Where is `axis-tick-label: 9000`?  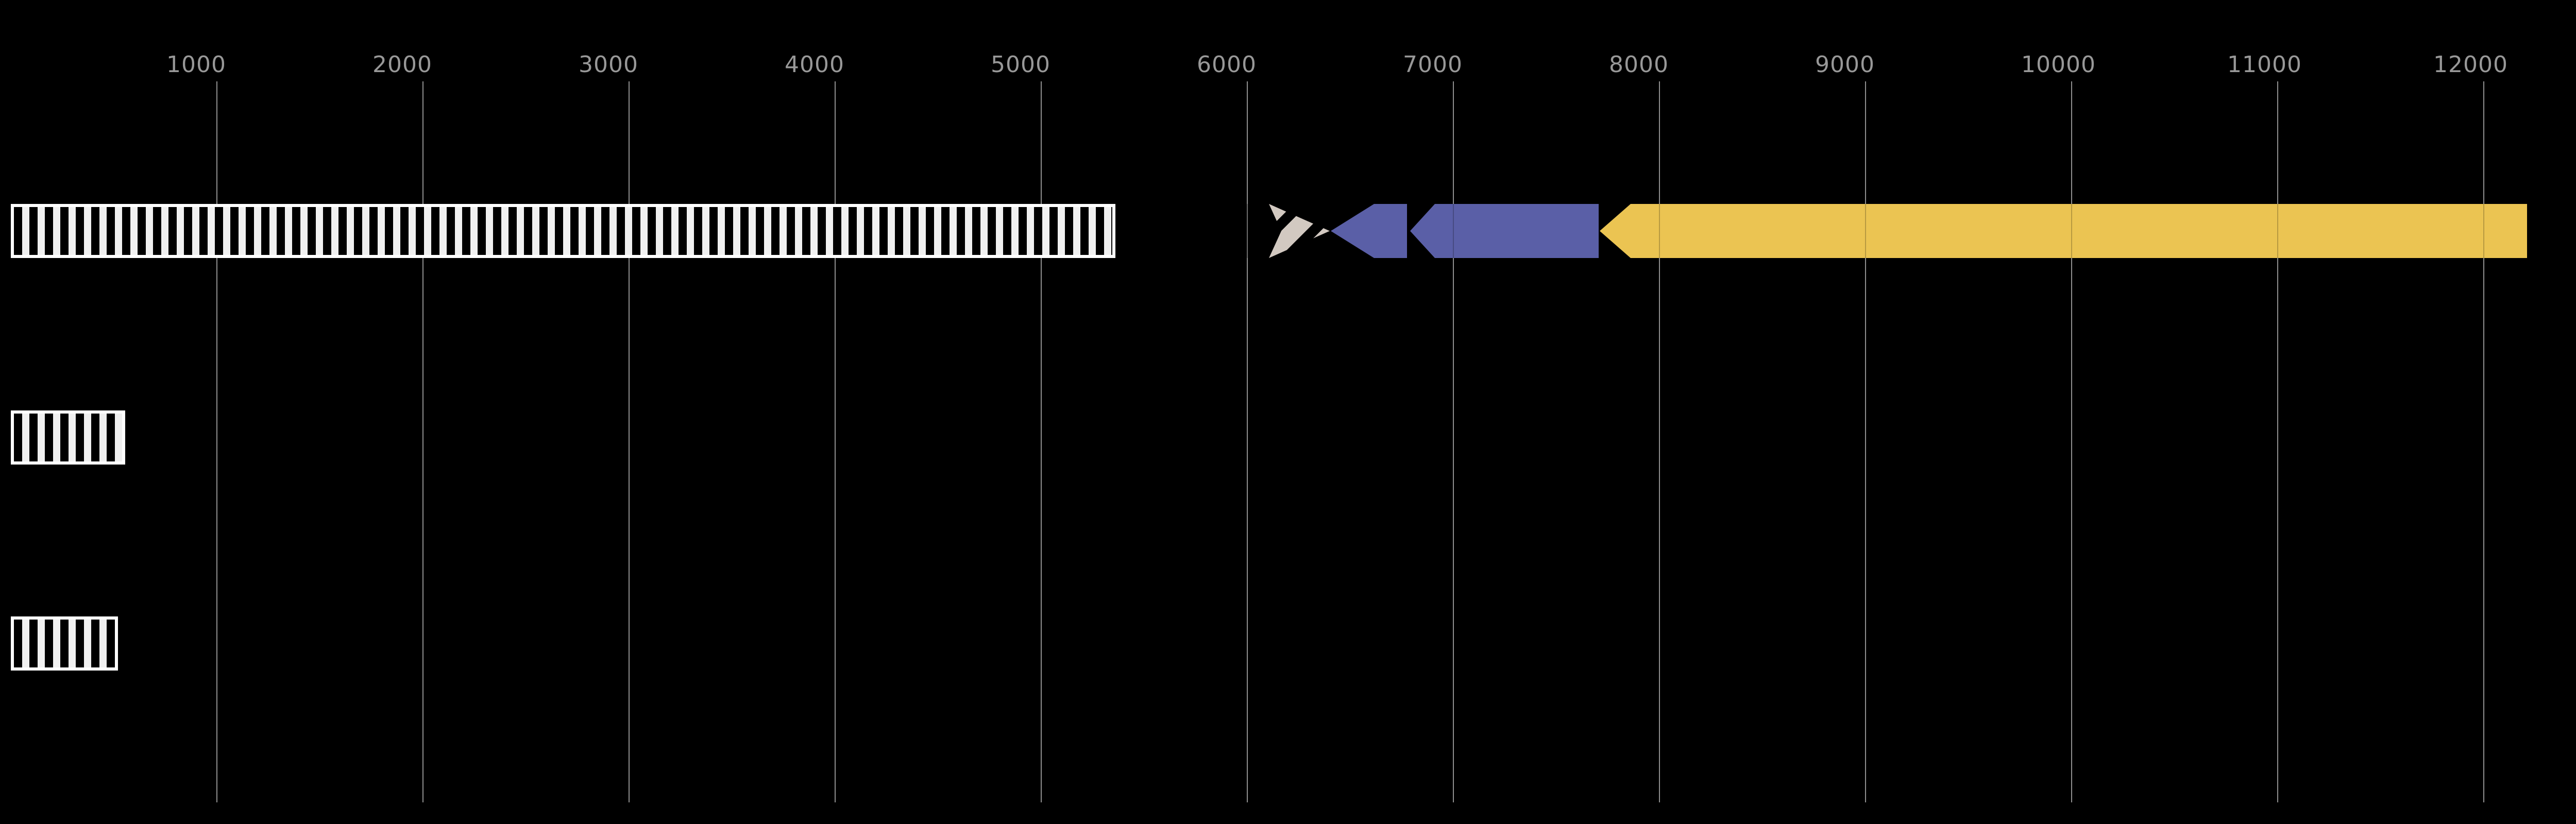
axis-tick-label: 9000 is located at coordinates (1845, 65).